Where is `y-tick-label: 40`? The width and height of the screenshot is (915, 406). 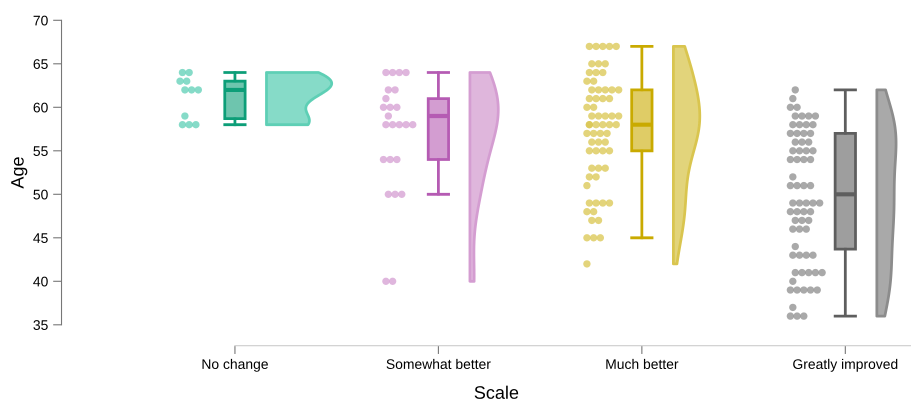 y-tick-label: 40 is located at coordinates (40, 281).